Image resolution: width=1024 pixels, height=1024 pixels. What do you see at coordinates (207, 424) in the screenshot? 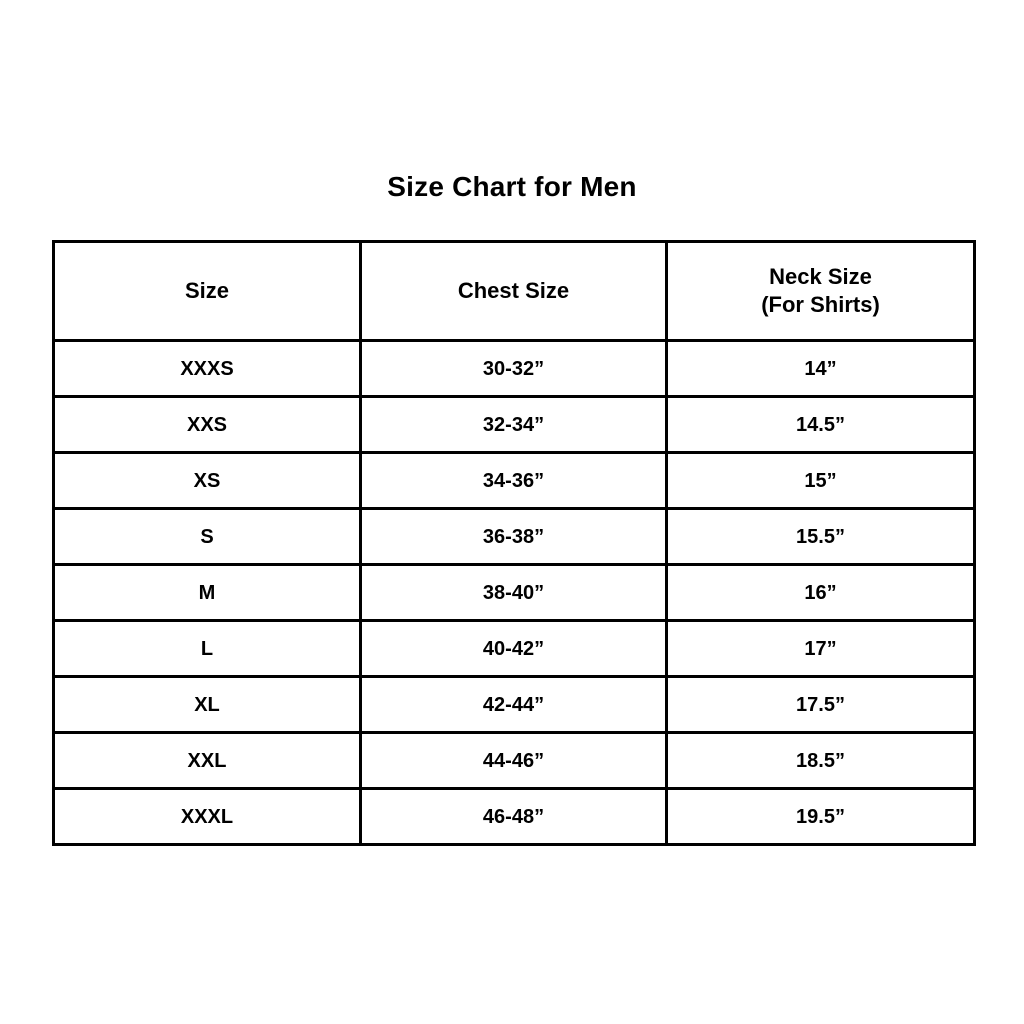
I see `cell-size: XXS` at bounding box center [207, 424].